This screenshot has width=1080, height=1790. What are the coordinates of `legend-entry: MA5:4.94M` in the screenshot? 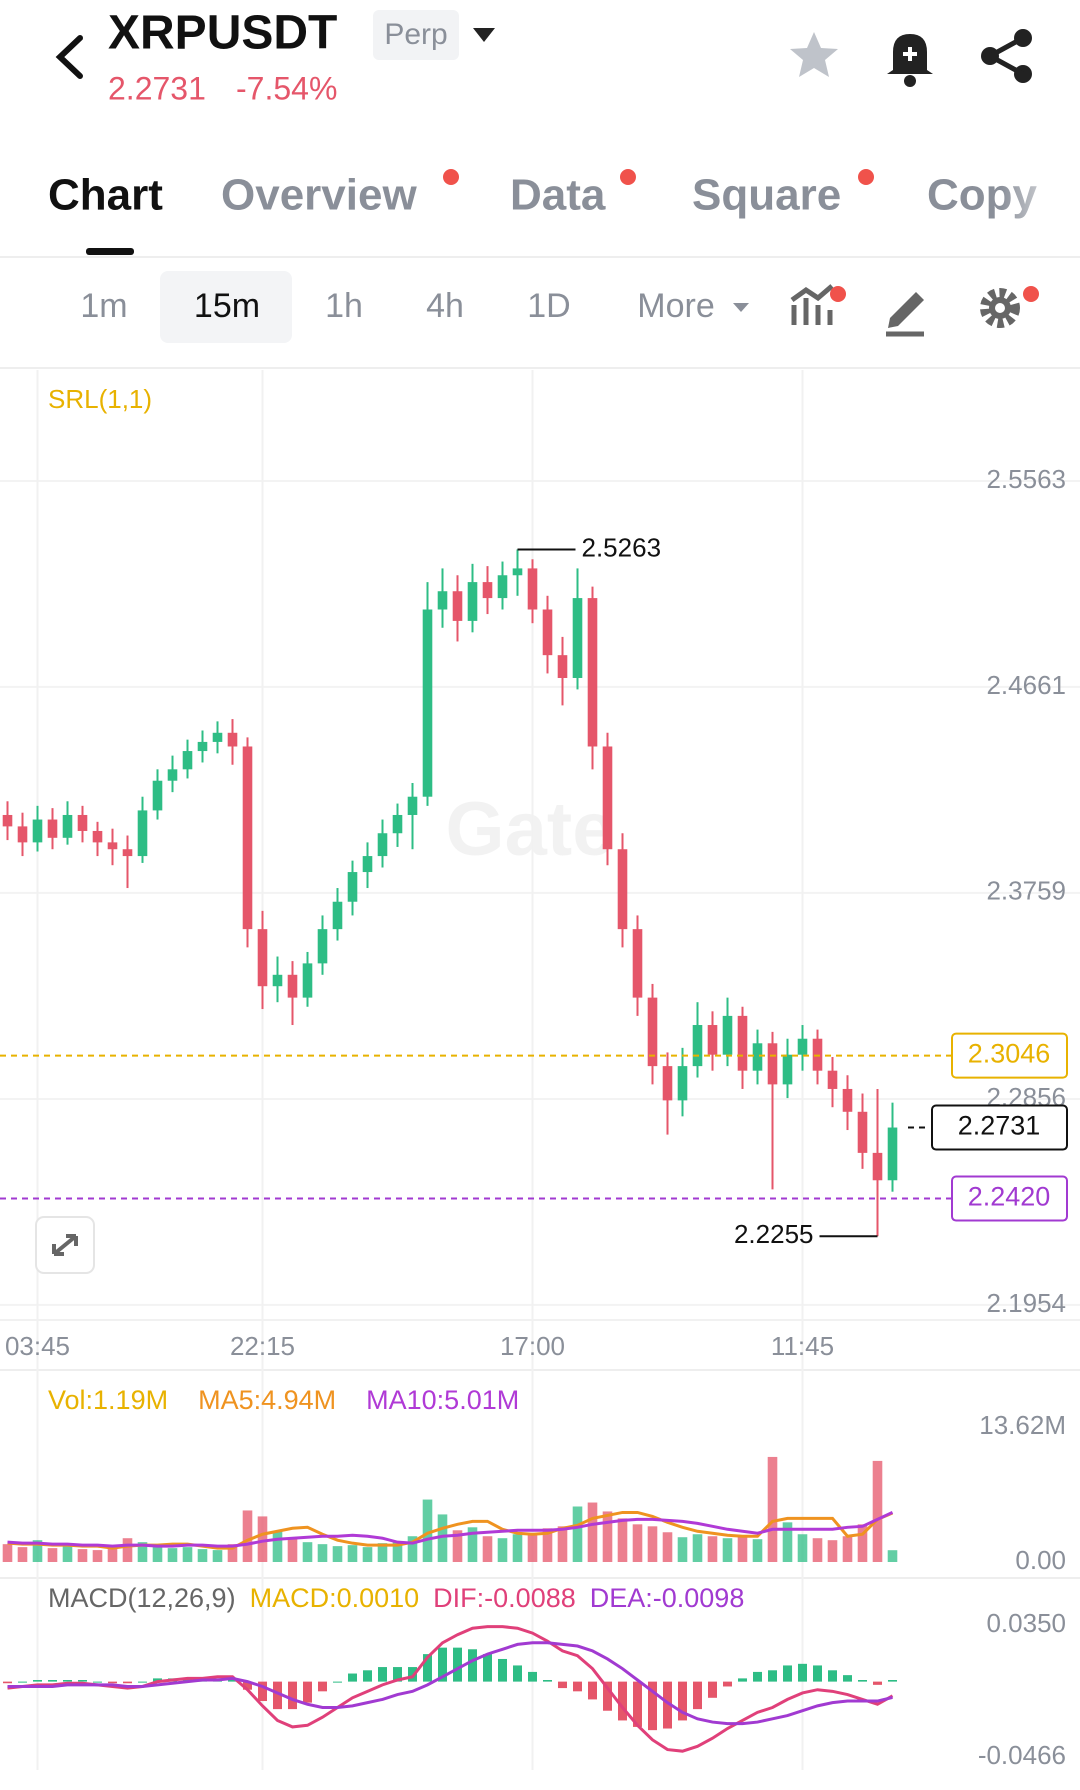 It's located at (267, 1400).